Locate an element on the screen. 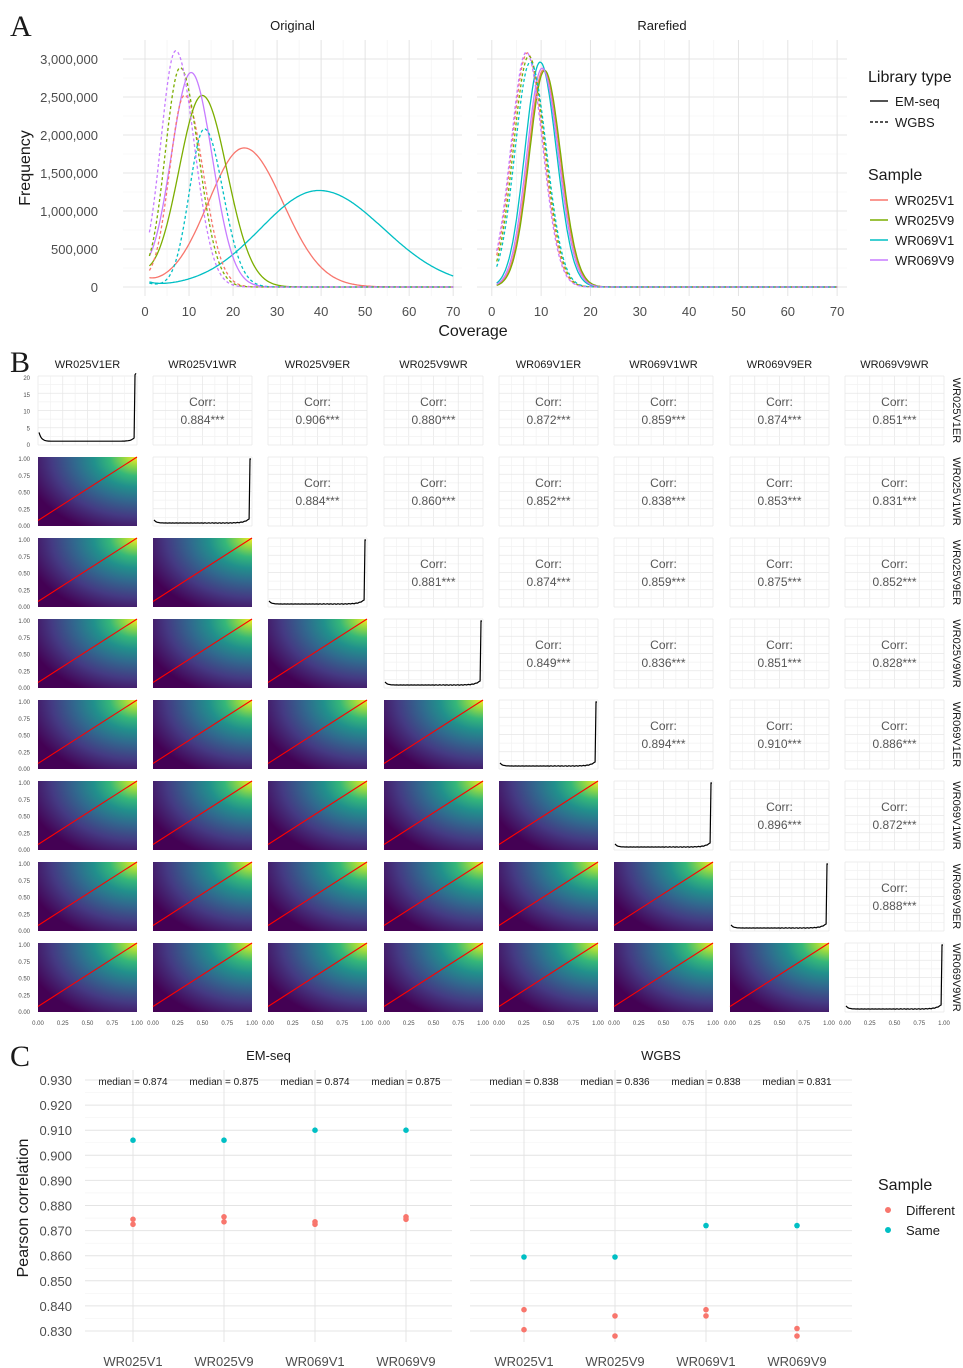  corr-value: 0.910*** is located at coordinates (779, 744).